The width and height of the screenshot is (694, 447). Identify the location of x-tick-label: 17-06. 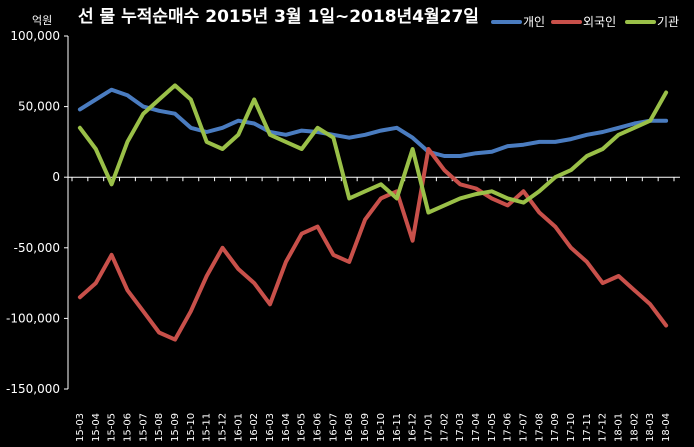
(508, 427).